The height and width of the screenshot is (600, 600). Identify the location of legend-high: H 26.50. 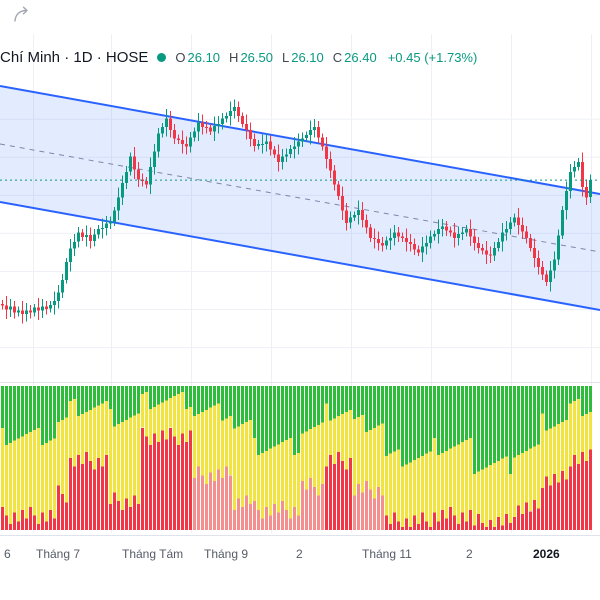
(251, 57).